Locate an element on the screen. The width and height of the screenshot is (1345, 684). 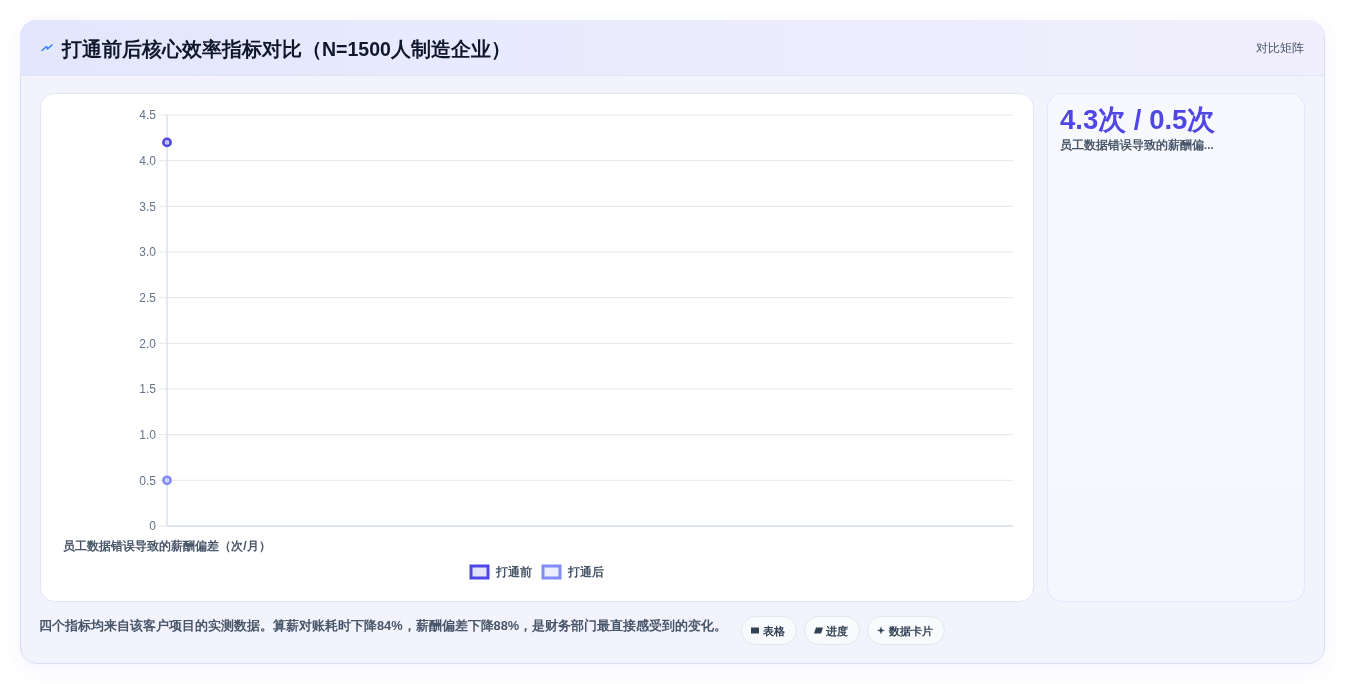
text: 4.3次 / 0.5次 is located at coordinates (1138, 119).